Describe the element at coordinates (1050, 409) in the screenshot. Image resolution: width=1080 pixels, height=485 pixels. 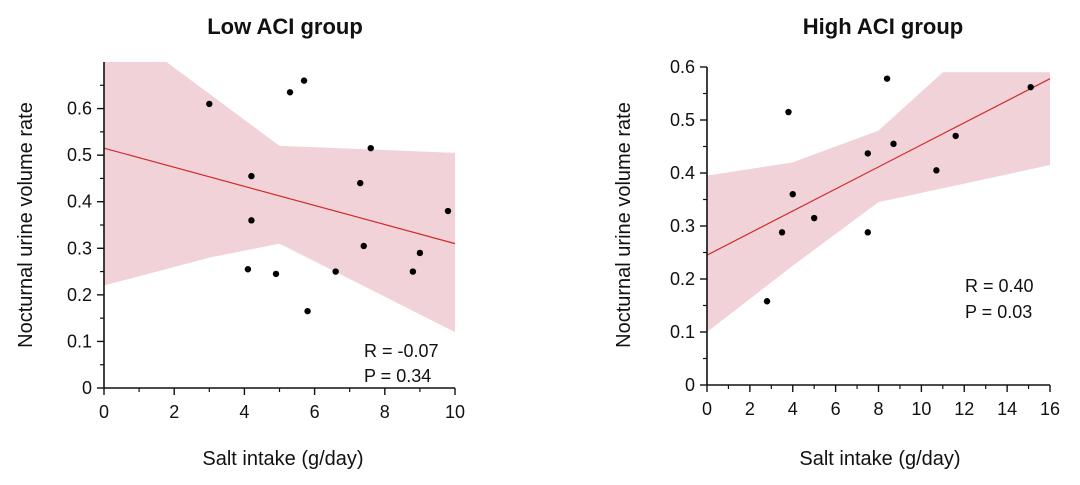
I see `x-tick-label: 16` at that location.